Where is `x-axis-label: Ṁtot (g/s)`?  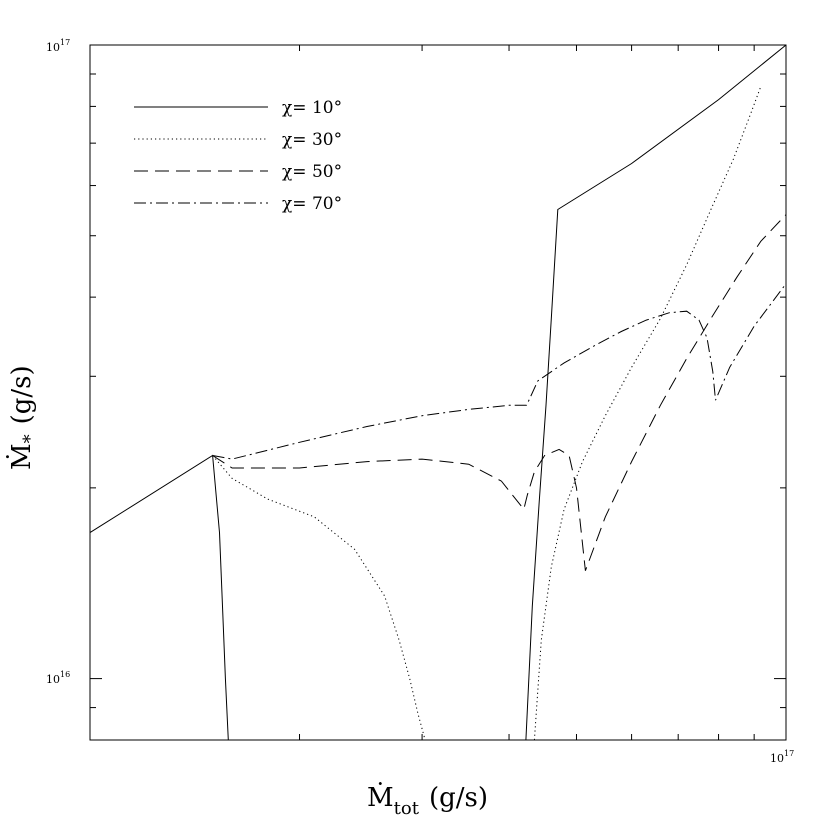
x-axis-label: Ṁtot (g/s) is located at coordinates (427, 800).